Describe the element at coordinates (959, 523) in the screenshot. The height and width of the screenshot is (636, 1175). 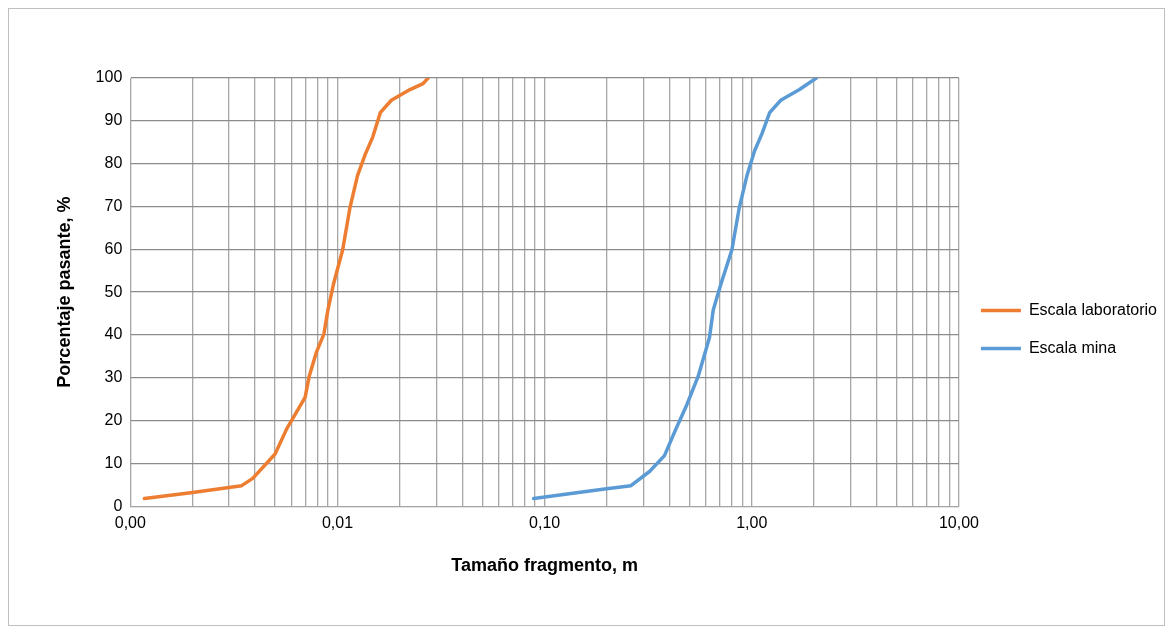
I see `x-tick-label: 10,00` at that location.